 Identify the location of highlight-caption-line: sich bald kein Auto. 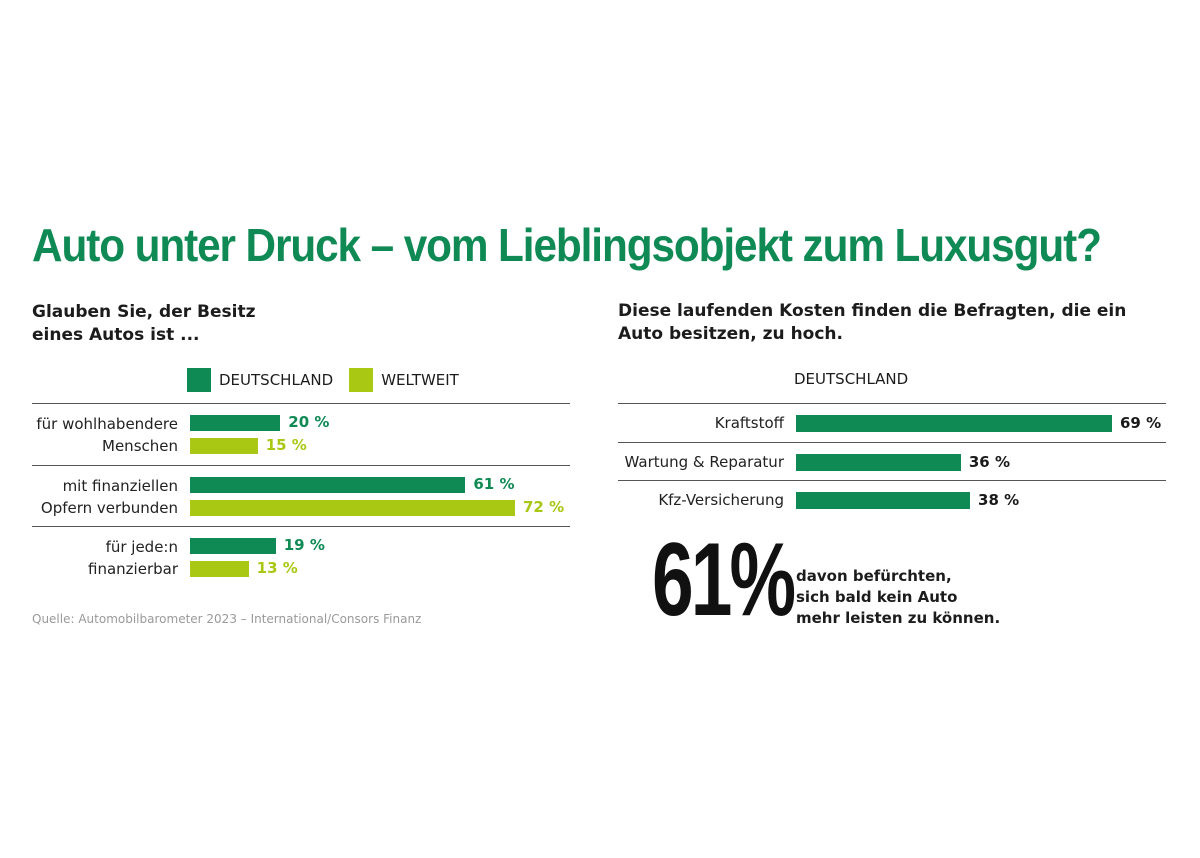
(877, 597).